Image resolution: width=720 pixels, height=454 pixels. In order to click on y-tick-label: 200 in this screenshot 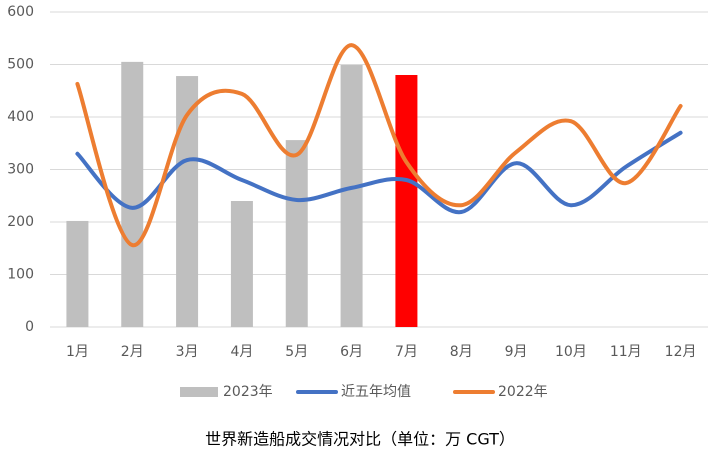, I will do `click(20, 222)`.